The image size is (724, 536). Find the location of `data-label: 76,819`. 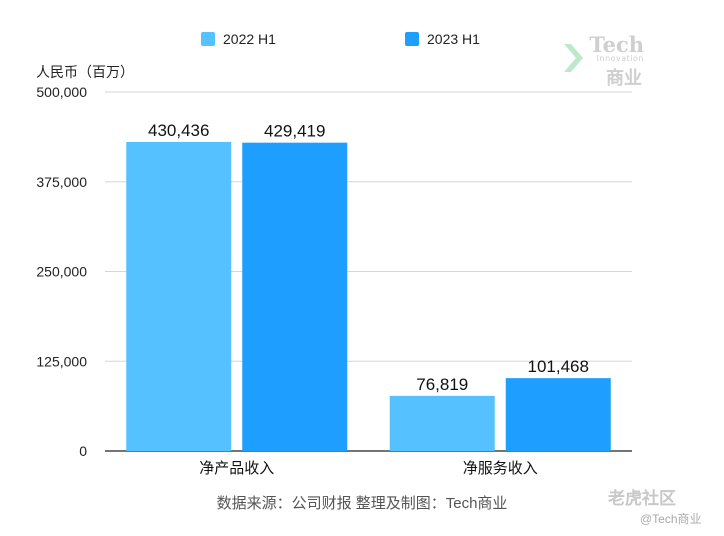

data-label: 76,819 is located at coordinates (442, 384).